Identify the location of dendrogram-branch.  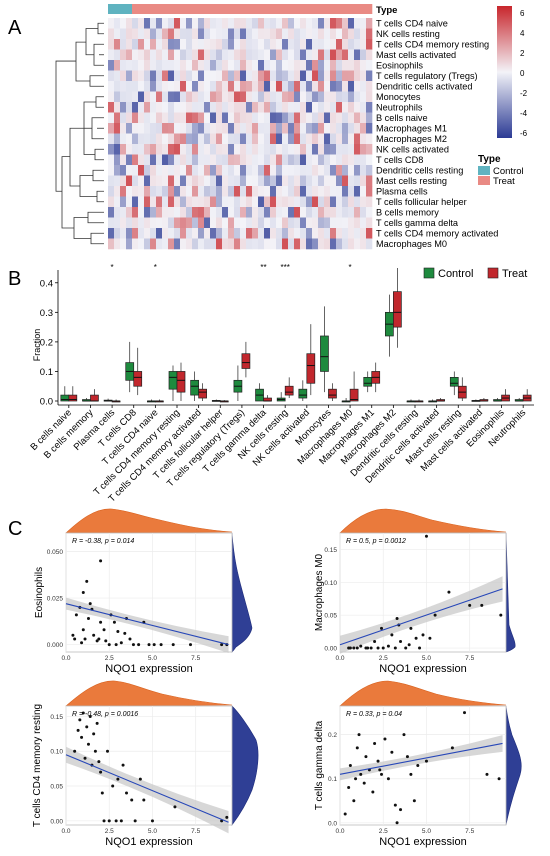
(67, 192).